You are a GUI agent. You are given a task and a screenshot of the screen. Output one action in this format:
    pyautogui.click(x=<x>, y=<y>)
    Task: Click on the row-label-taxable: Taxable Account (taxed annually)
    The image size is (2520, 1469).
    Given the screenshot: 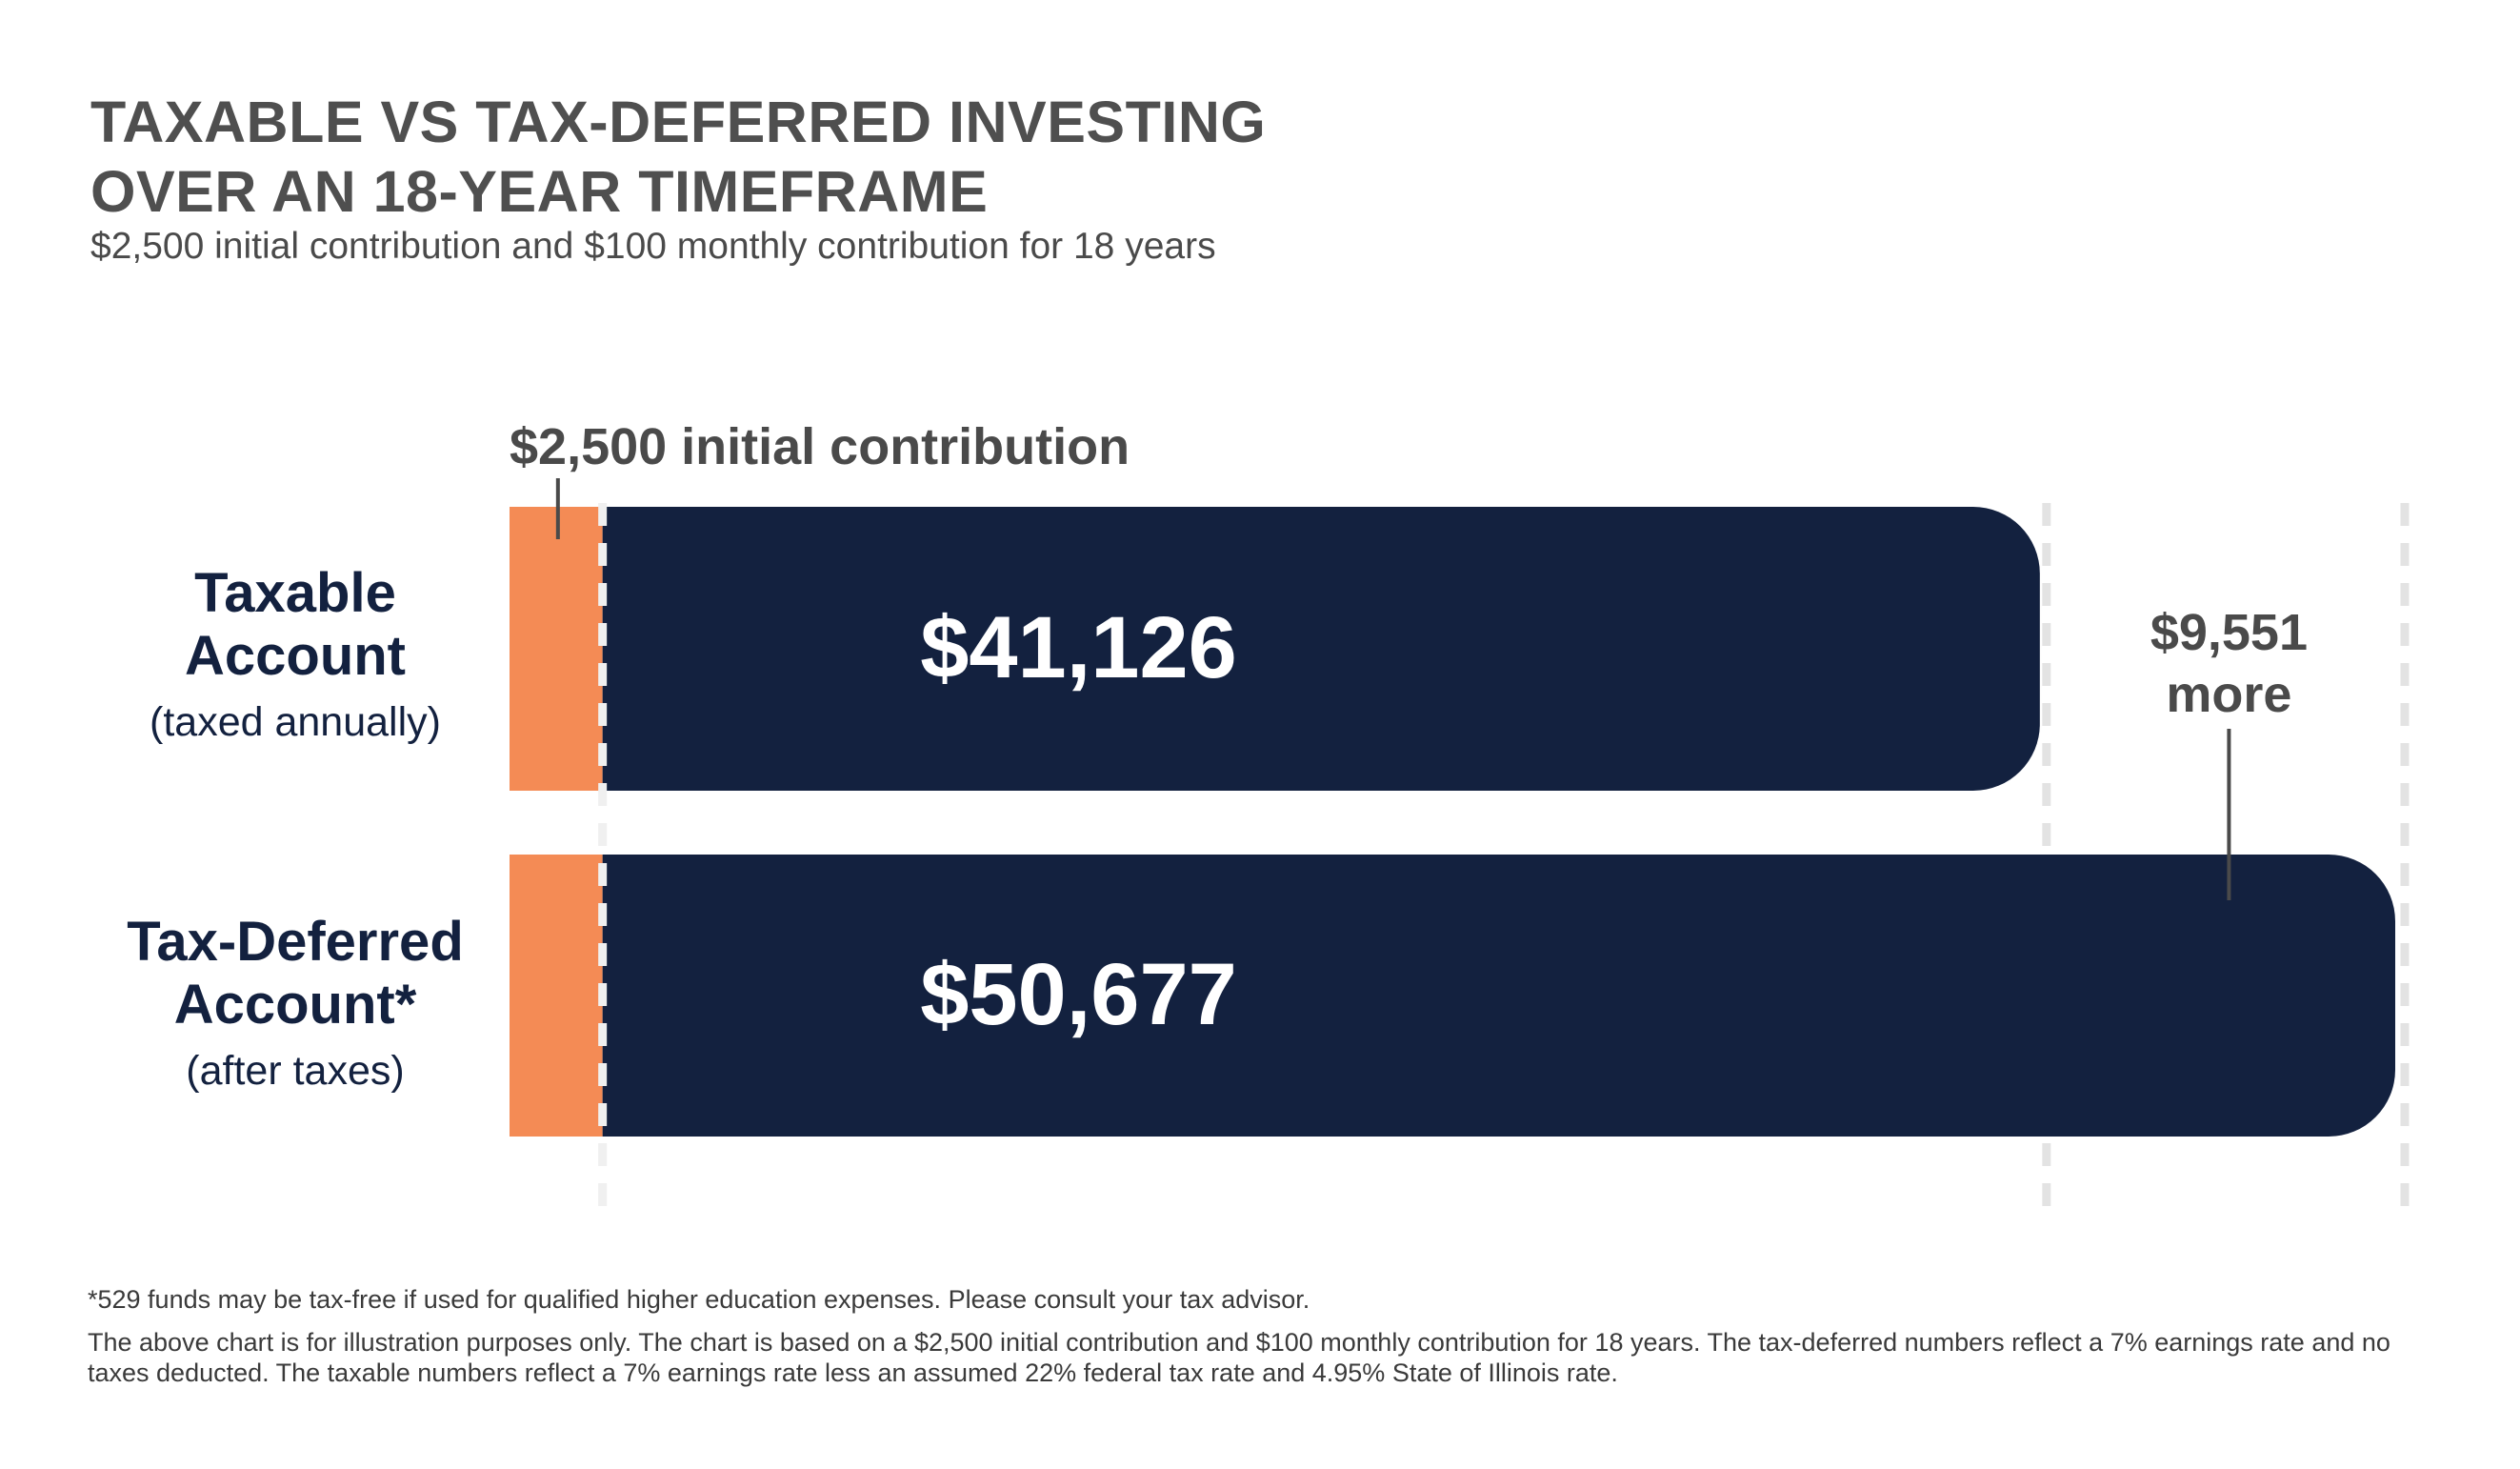 What is the action you would take?
    pyautogui.click(x=295, y=655)
    